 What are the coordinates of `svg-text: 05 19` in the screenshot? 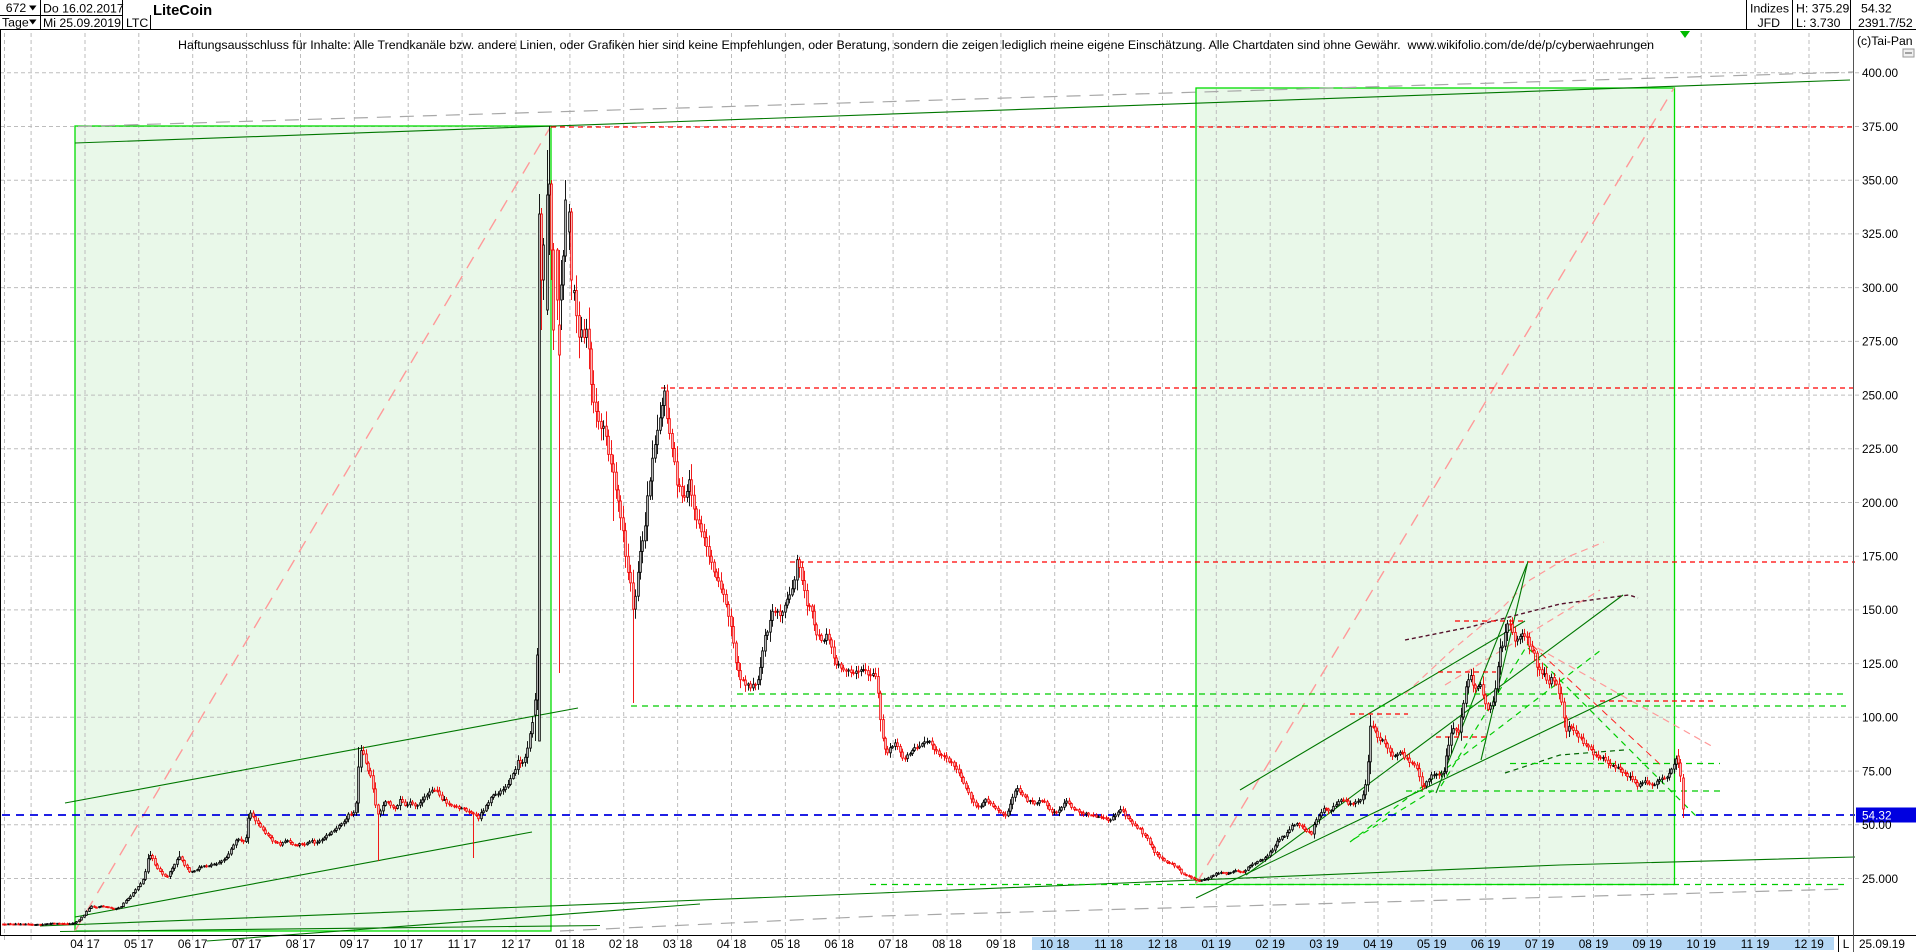 It's located at (1432, 944).